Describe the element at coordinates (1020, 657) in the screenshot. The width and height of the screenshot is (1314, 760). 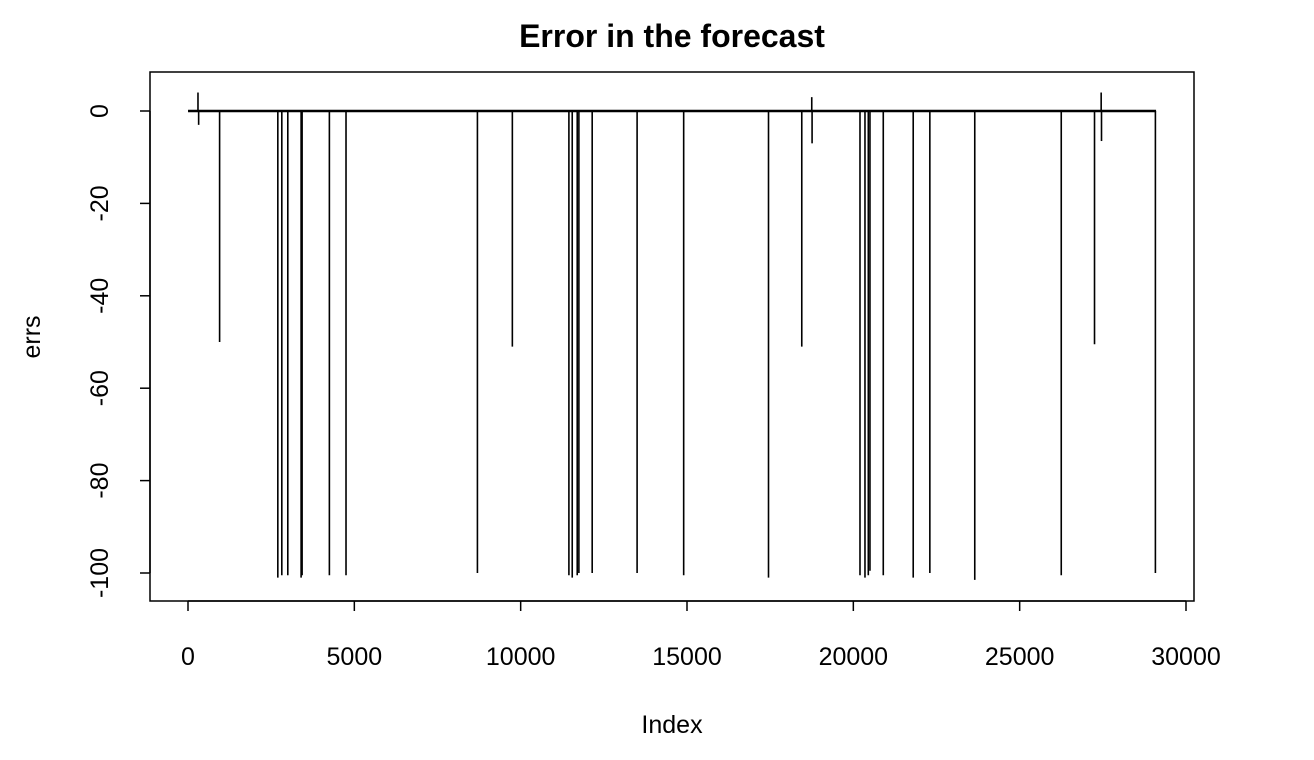
I see `x-tick-label: 25000` at that location.